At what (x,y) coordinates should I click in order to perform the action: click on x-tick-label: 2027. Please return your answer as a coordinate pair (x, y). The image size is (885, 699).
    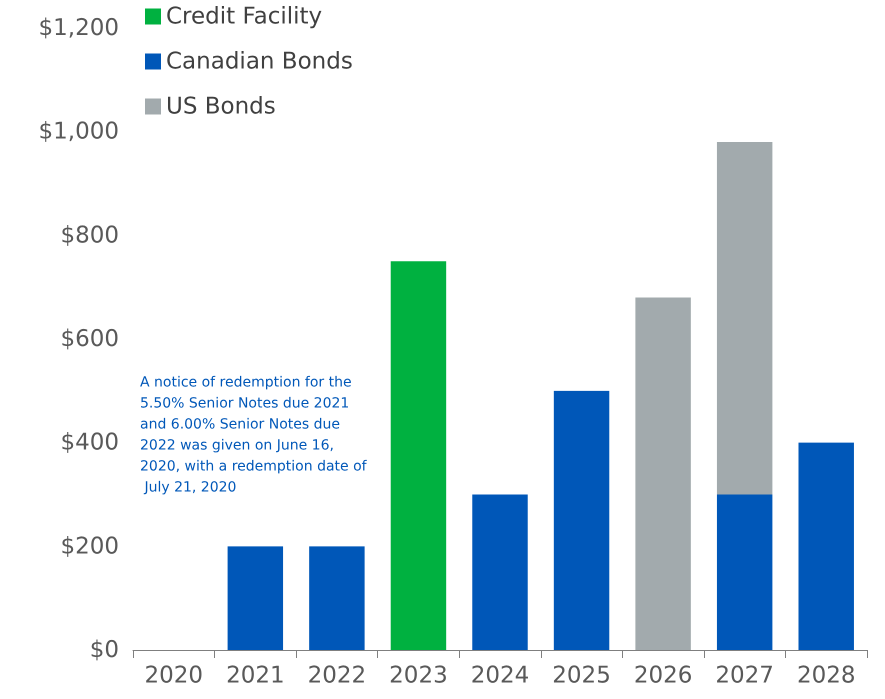
    Looking at the image, I should click on (744, 675).